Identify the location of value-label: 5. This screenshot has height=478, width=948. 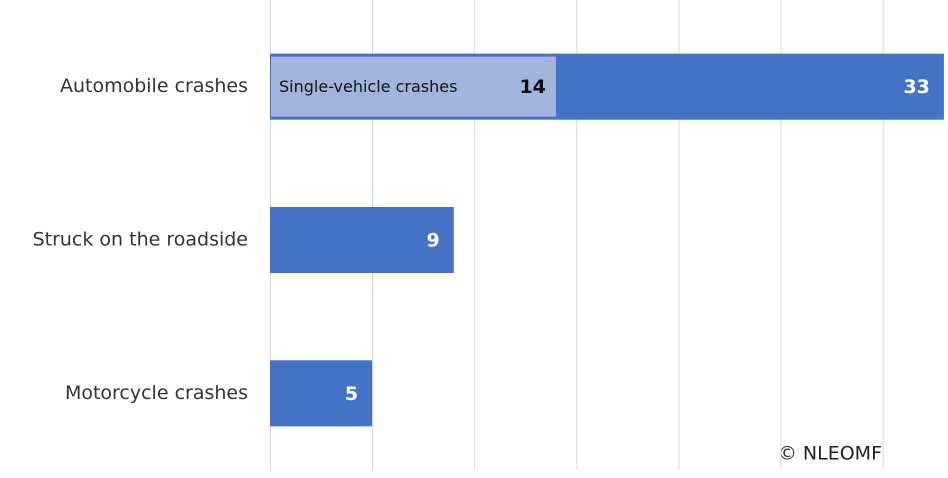
(351, 394).